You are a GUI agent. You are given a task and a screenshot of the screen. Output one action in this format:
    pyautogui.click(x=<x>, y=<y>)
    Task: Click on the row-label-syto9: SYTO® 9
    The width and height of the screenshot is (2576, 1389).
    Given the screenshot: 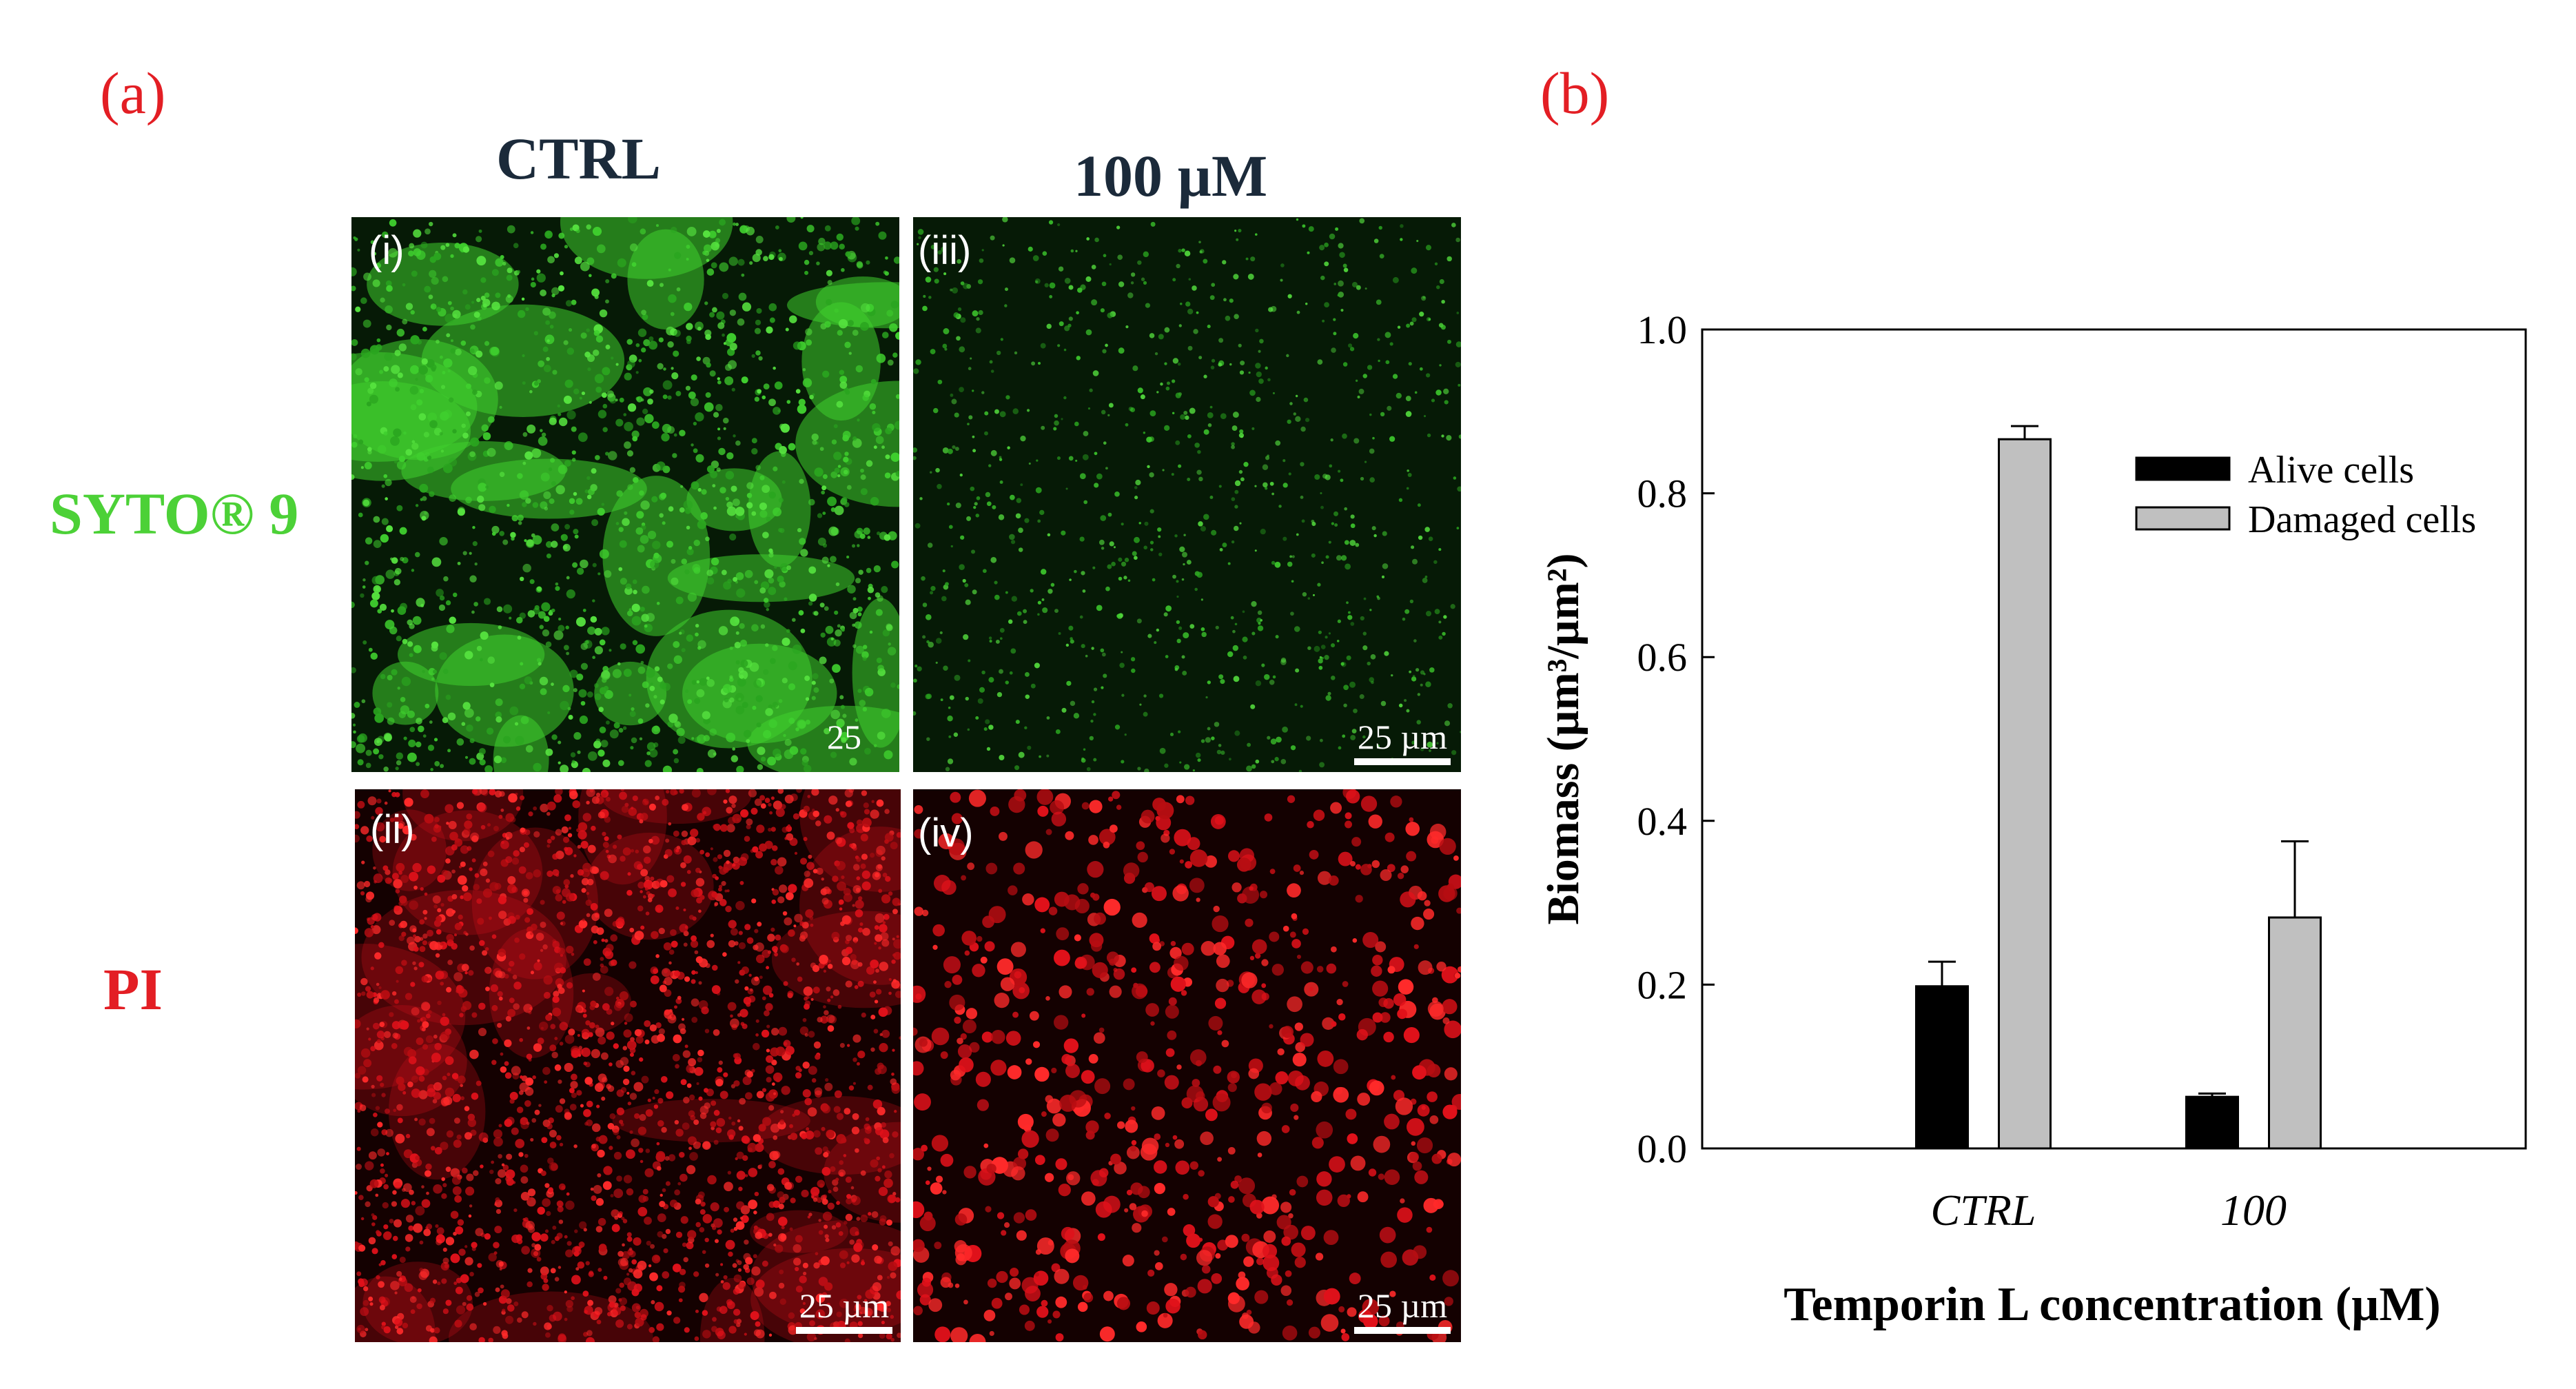 What is the action you would take?
    pyautogui.click(x=174, y=513)
    